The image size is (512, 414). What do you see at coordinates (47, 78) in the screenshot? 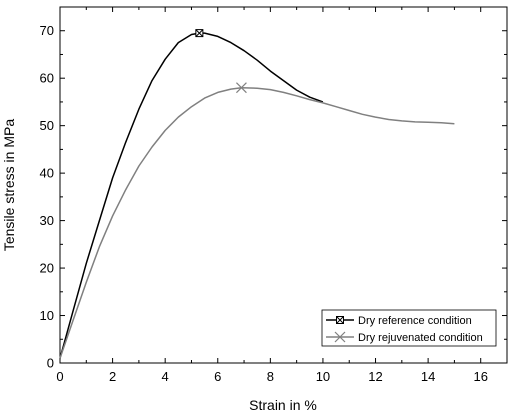
I see `y-tick-label: 60` at bounding box center [47, 78].